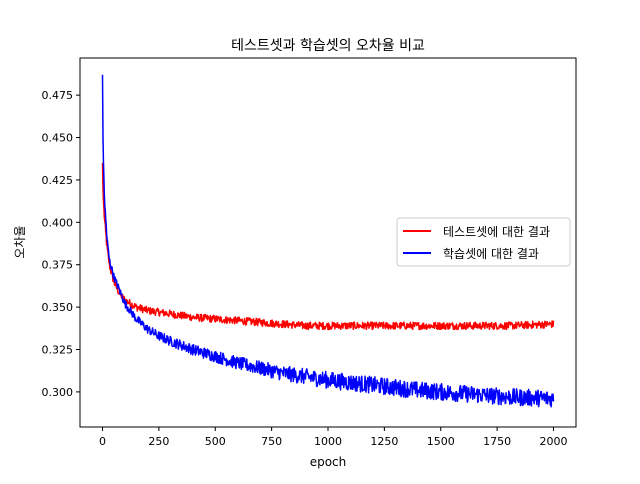  What do you see at coordinates (328, 441) in the screenshot?
I see `x-tick-label: 1000` at bounding box center [328, 441].